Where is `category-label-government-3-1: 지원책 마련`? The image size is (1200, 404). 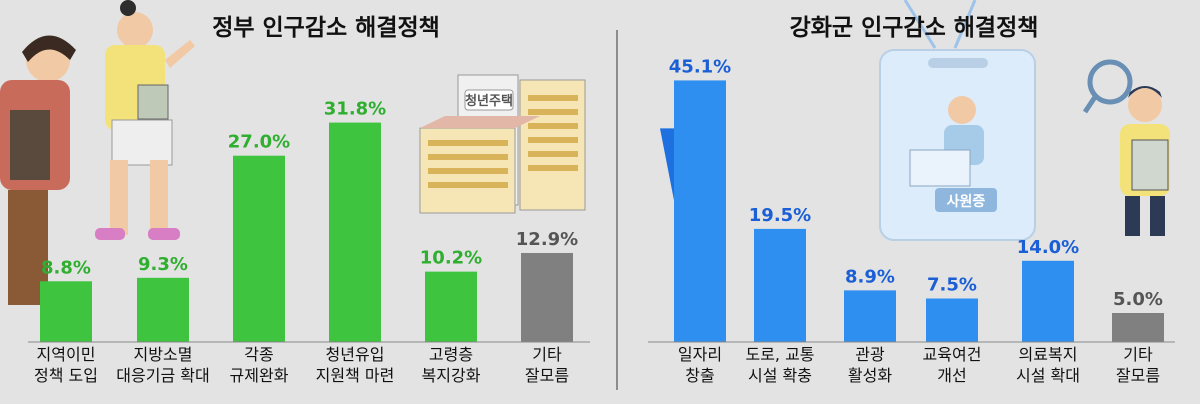 category-label-government-3-1: 지원책 마련 is located at coordinates (355, 375).